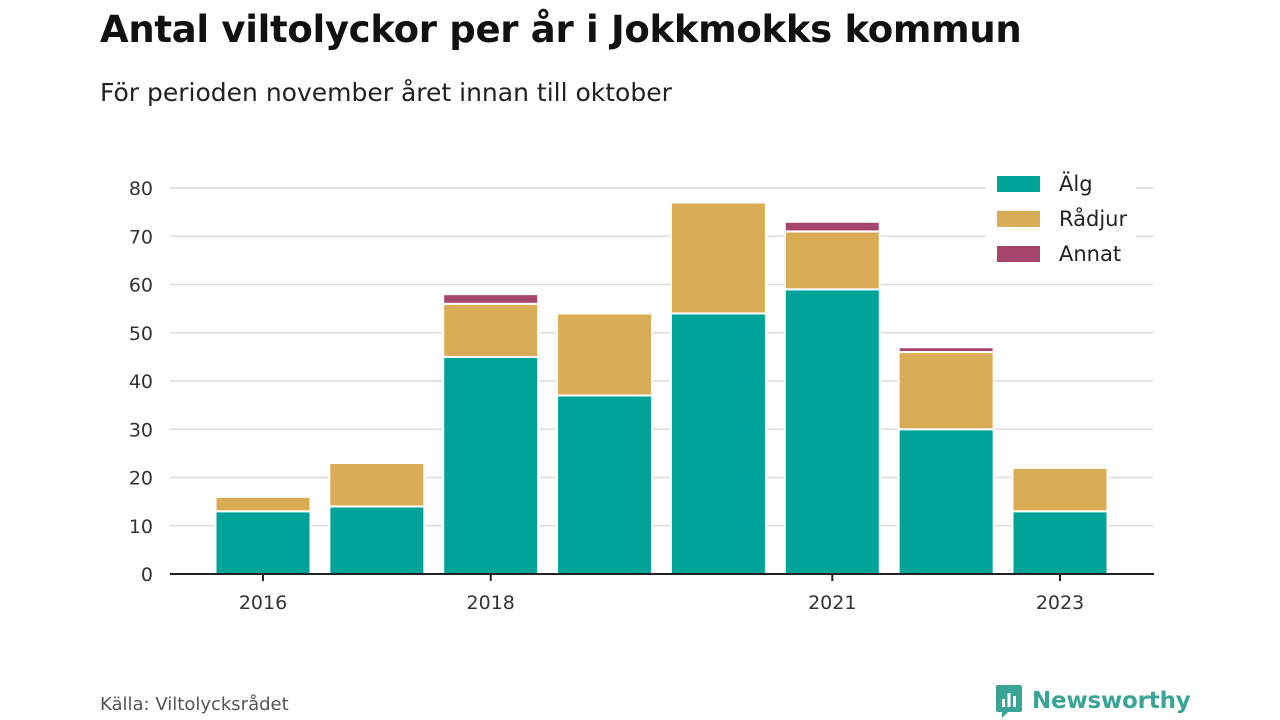 This screenshot has height=720, width=1280. I want to click on brand-name: Newsworthy, so click(1111, 701).